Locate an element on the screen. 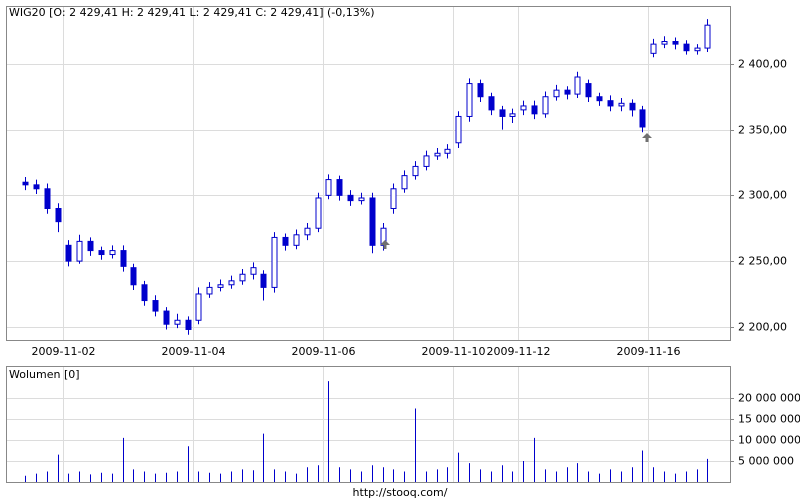  footer: http://stooq.com/ is located at coordinates (400, 492).